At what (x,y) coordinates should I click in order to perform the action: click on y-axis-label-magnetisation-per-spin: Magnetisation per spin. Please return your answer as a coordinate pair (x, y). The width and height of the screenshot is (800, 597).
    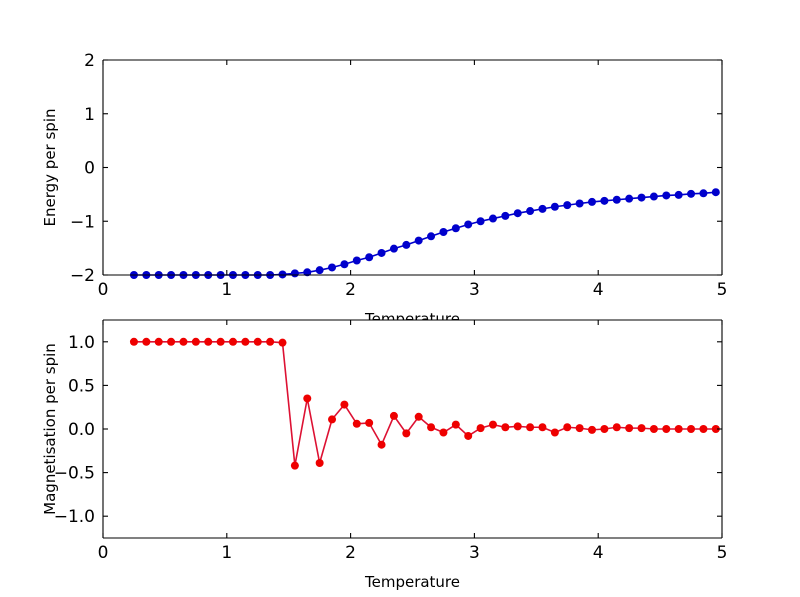
    Looking at the image, I should click on (50, 429).